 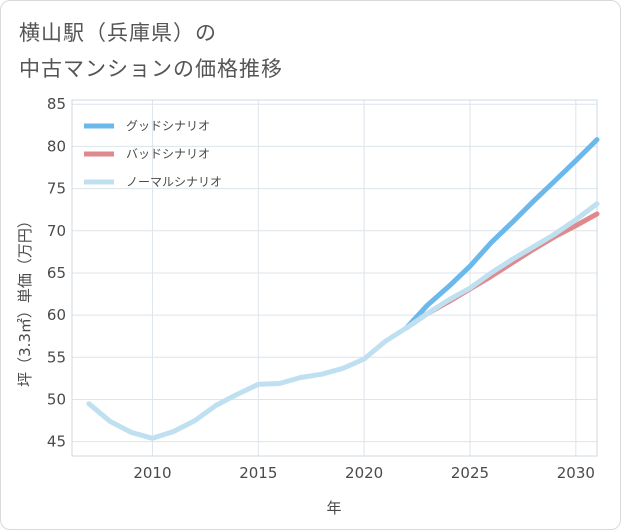 What do you see at coordinates (502, 234) in the screenshot?
I see `series-line-good` at bounding box center [502, 234].